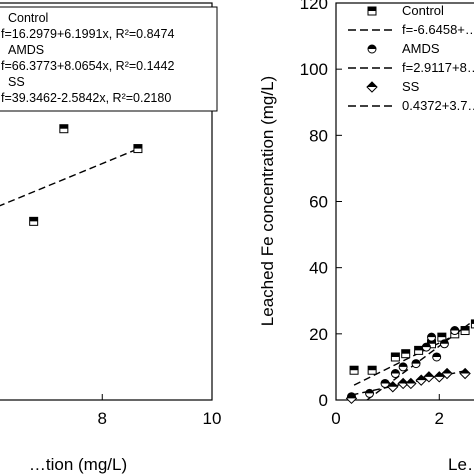  I want to click on left-x-tick-label: 10, so click(212, 418).